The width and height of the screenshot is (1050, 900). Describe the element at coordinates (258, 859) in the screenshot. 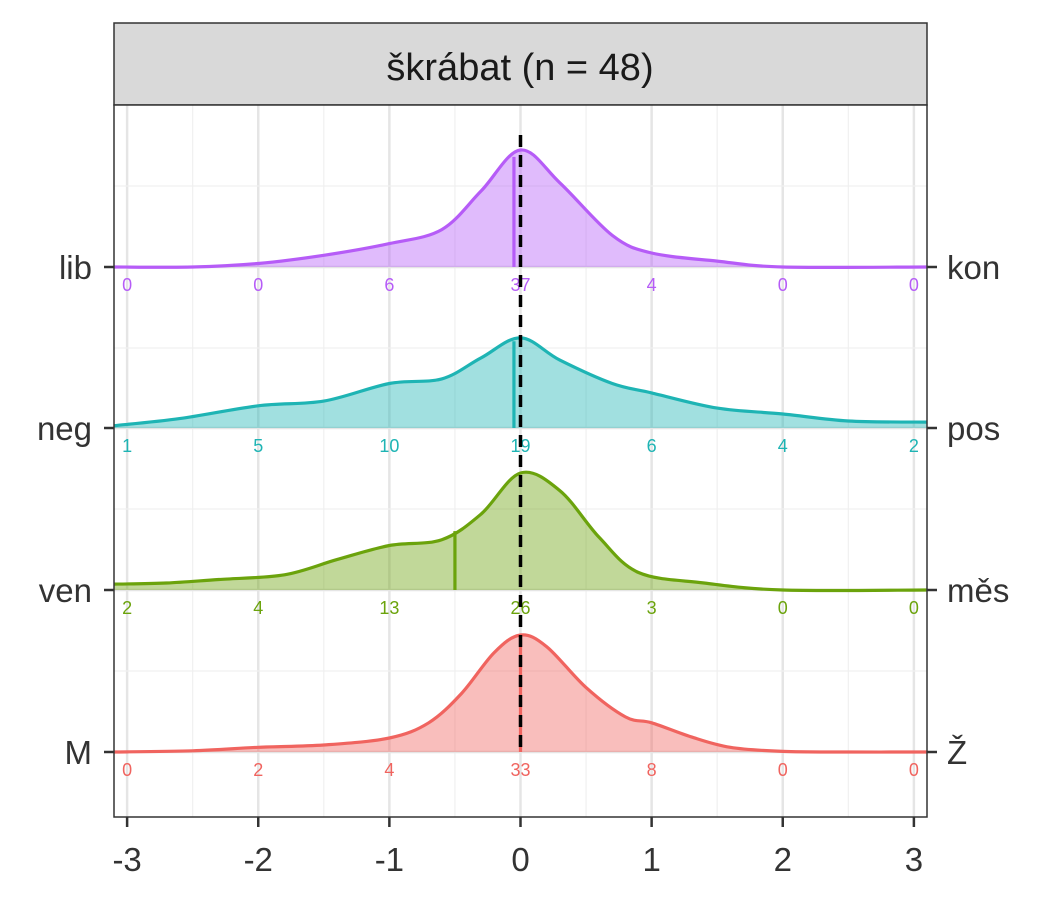

I see `x-tick-label: -2` at that location.